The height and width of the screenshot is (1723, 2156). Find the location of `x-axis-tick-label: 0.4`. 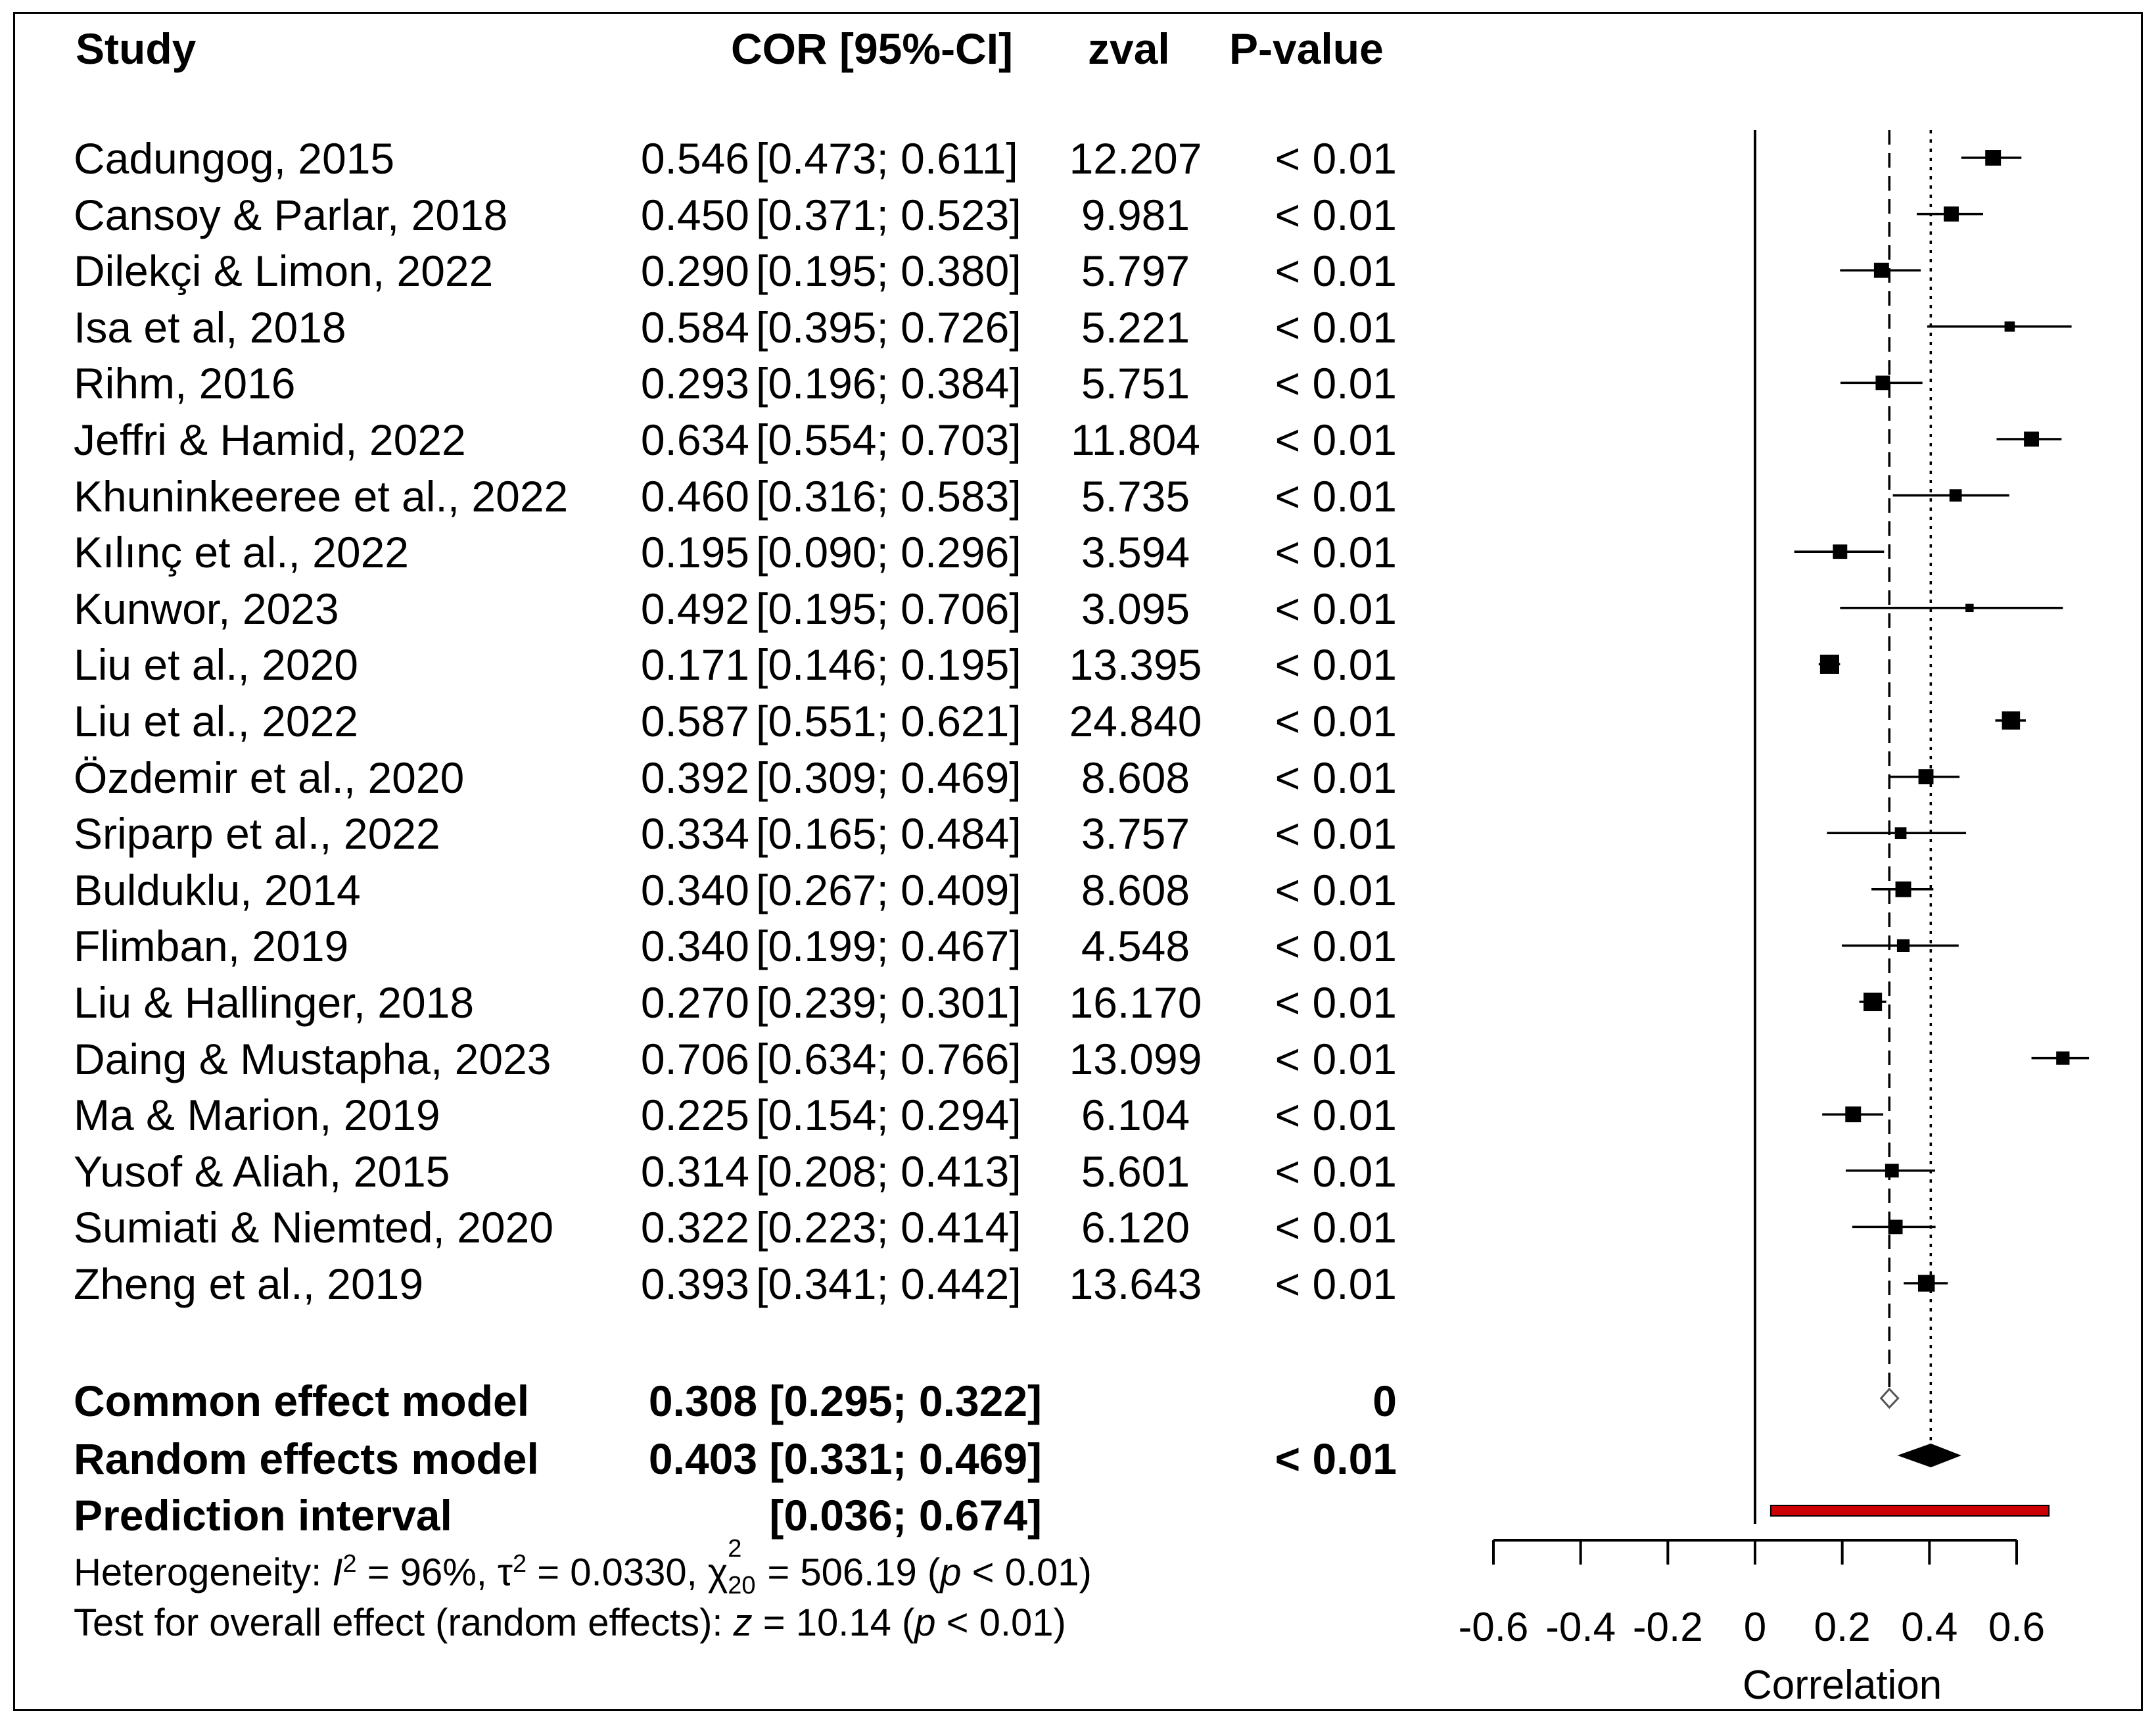

x-axis-tick-label: 0.4 is located at coordinates (1929, 1627).